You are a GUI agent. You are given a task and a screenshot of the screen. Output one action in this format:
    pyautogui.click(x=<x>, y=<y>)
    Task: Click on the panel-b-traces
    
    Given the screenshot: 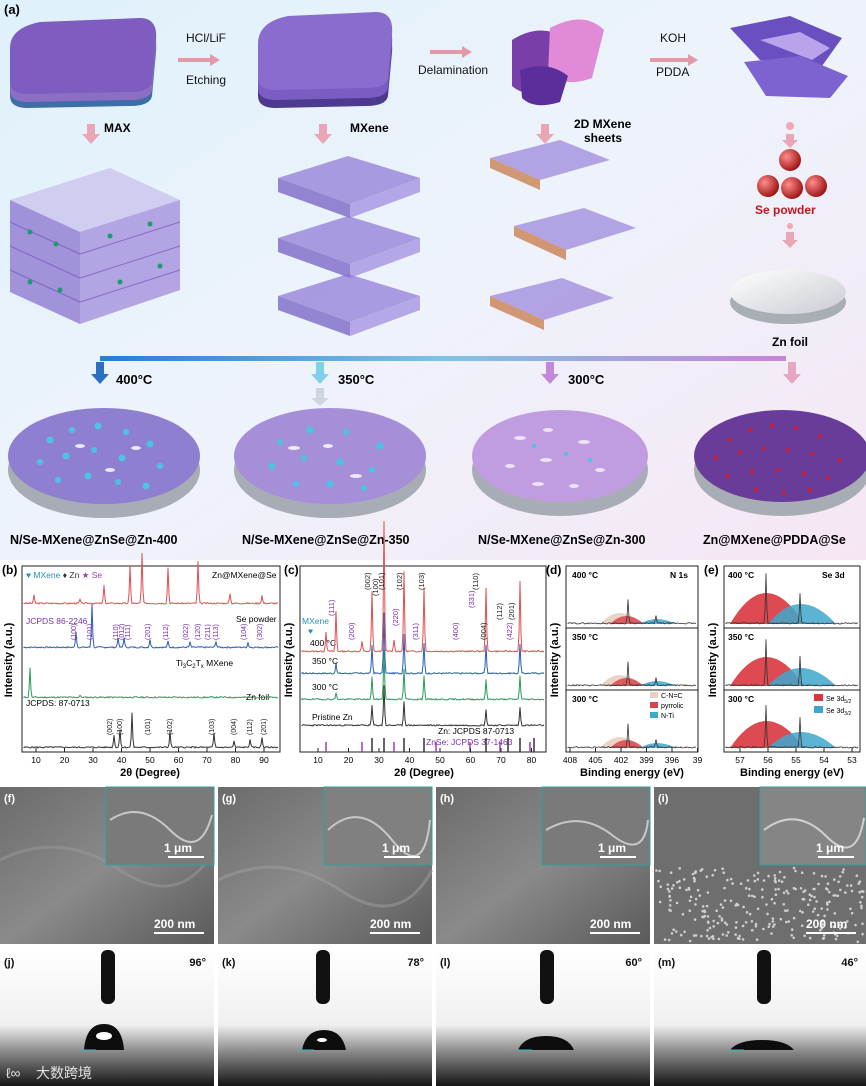 What is the action you would take?
    pyautogui.click(x=151, y=651)
    